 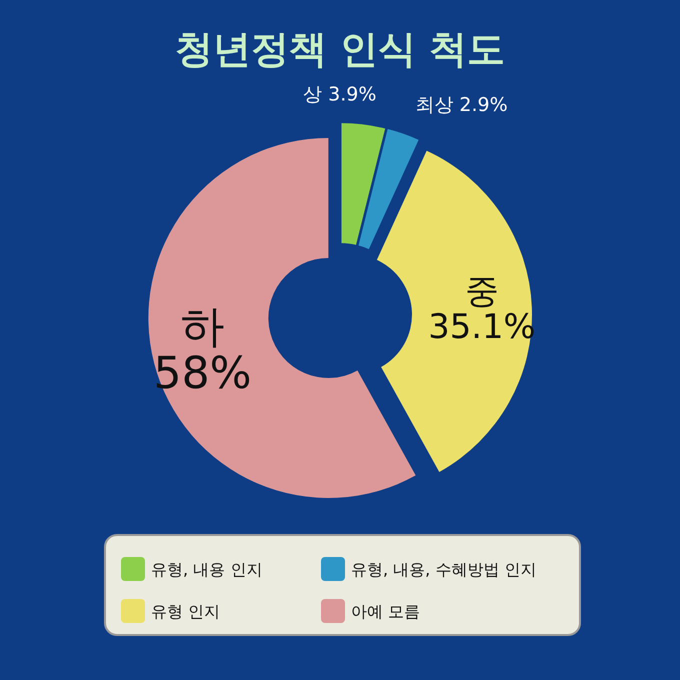 What do you see at coordinates (443, 569) in the screenshot?
I see `legend-label: 유형, 내용, 수혜방법 인지` at bounding box center [443, 569].